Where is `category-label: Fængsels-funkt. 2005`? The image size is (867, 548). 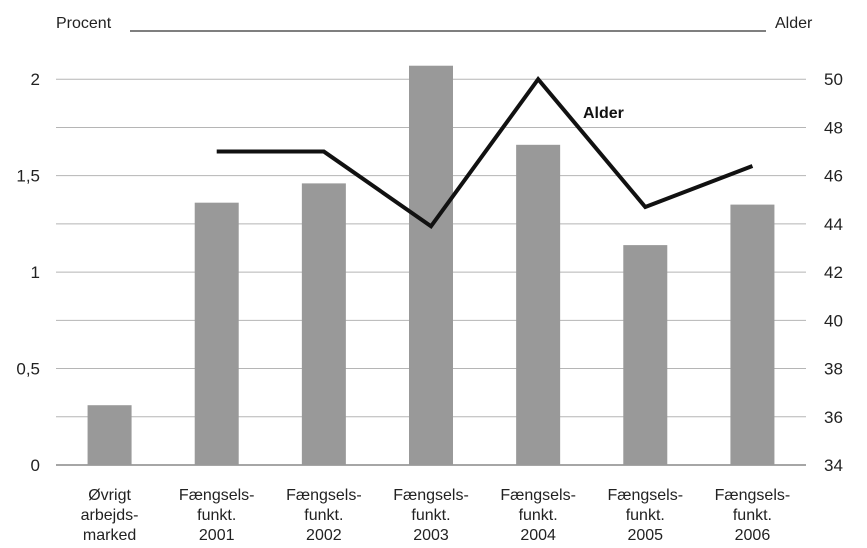 category-label: Fængsels-funkt. 2005 is located at coordinates (645, 515).